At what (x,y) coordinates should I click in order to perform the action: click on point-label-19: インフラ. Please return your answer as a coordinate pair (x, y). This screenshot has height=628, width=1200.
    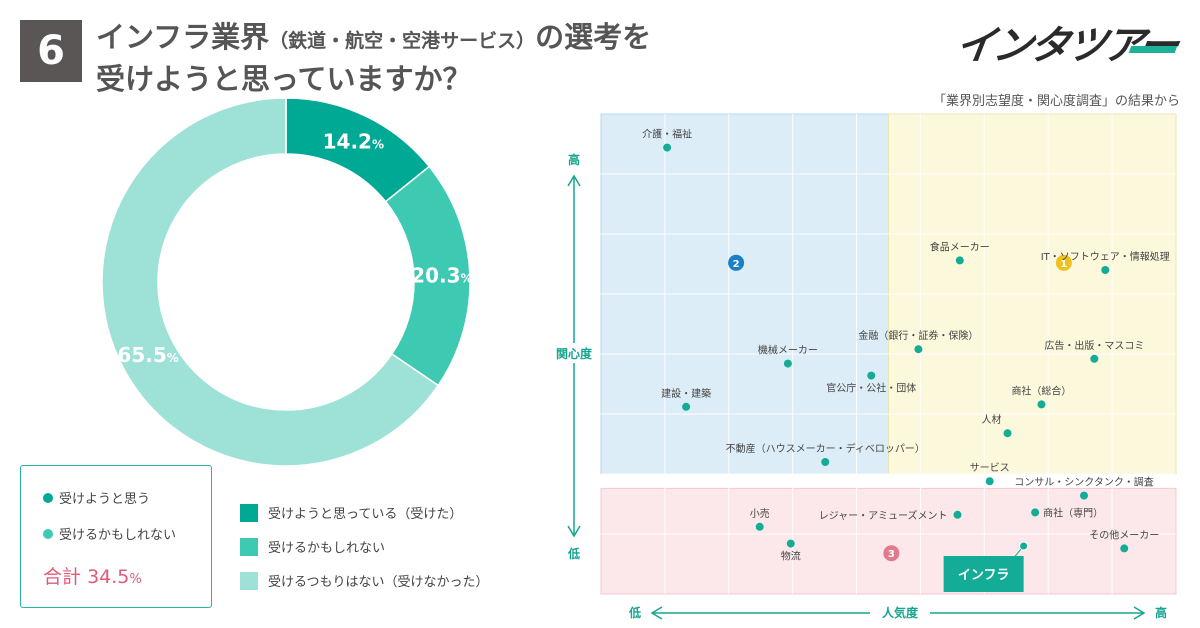
    Looking at the image, I should click on (984, 575).